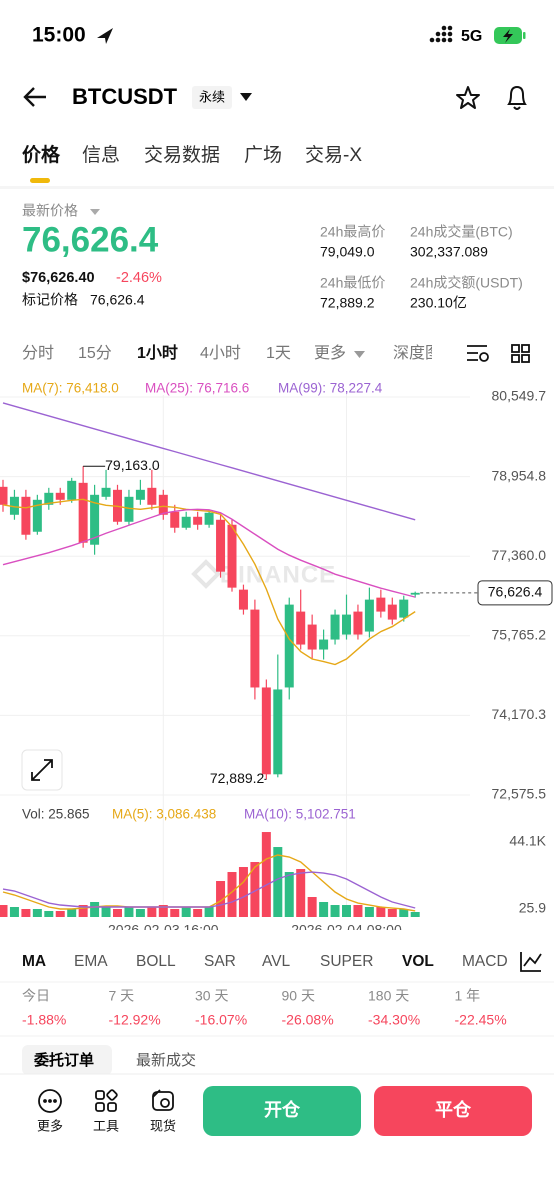  What do you see at coordinates (276, 961) in the screenshot?
I see `indicator-tab: AVL` at bounding box center [276, 961].